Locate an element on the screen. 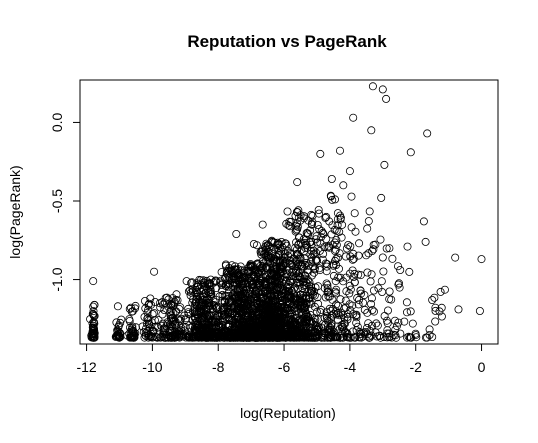 The height and width of the screenshot is (443, 538). y-tick-label: -1.0 is located at coordinates (57, 279).